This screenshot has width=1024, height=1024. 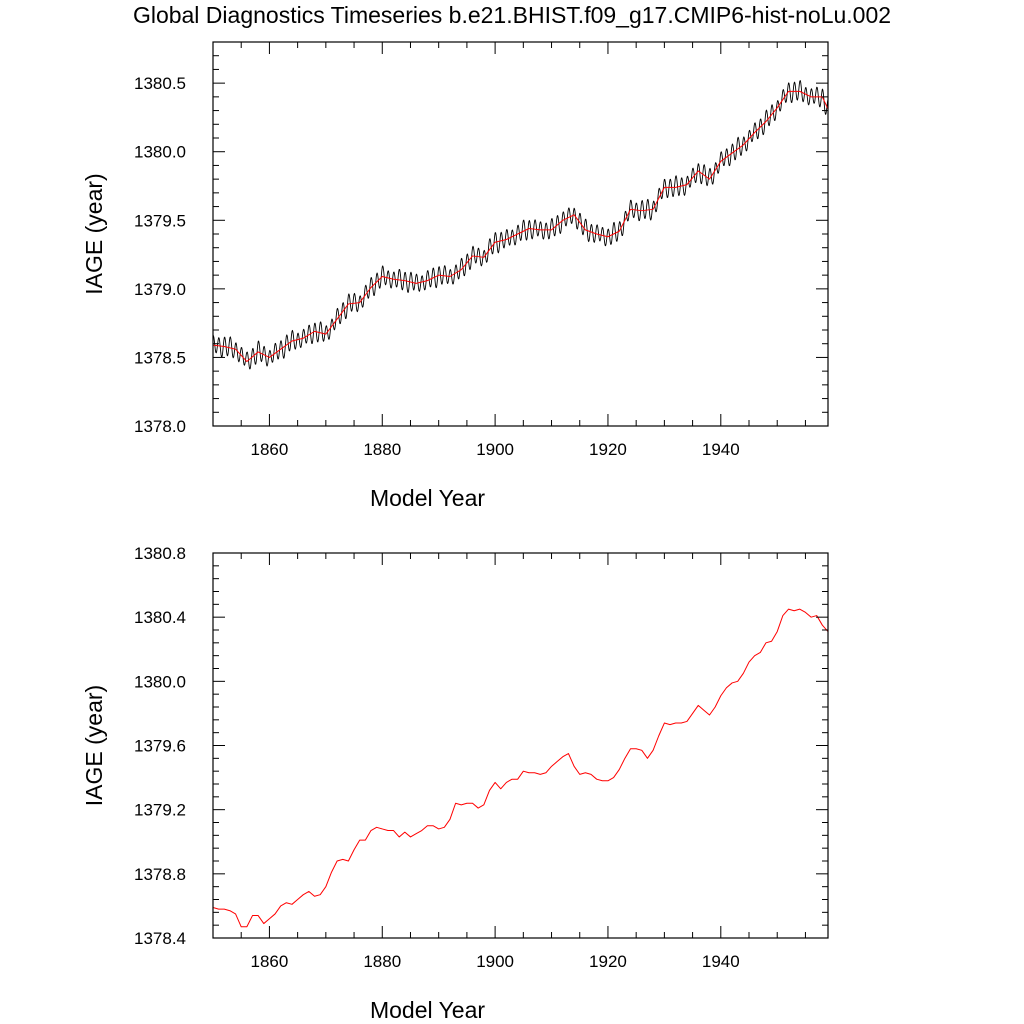 What do you see at coordinates (160, 810) in the screenshot?
I see `y-tick-label: 1379.2` at bounding box center [160, 810].